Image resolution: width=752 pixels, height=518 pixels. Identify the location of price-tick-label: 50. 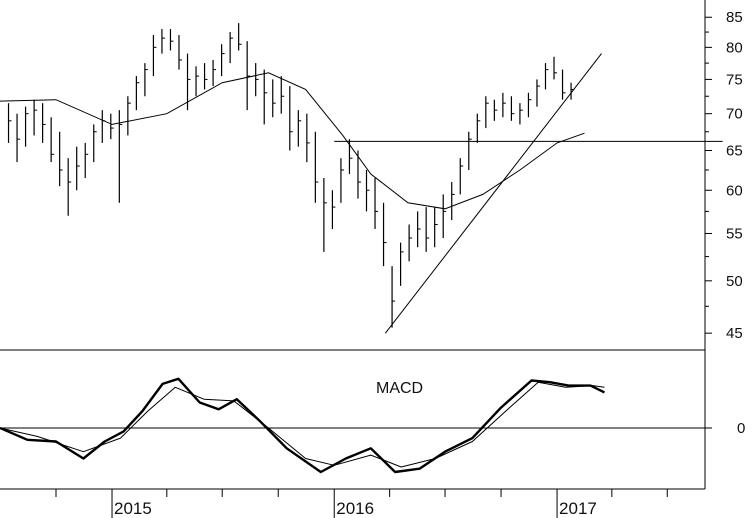
(734, 281).